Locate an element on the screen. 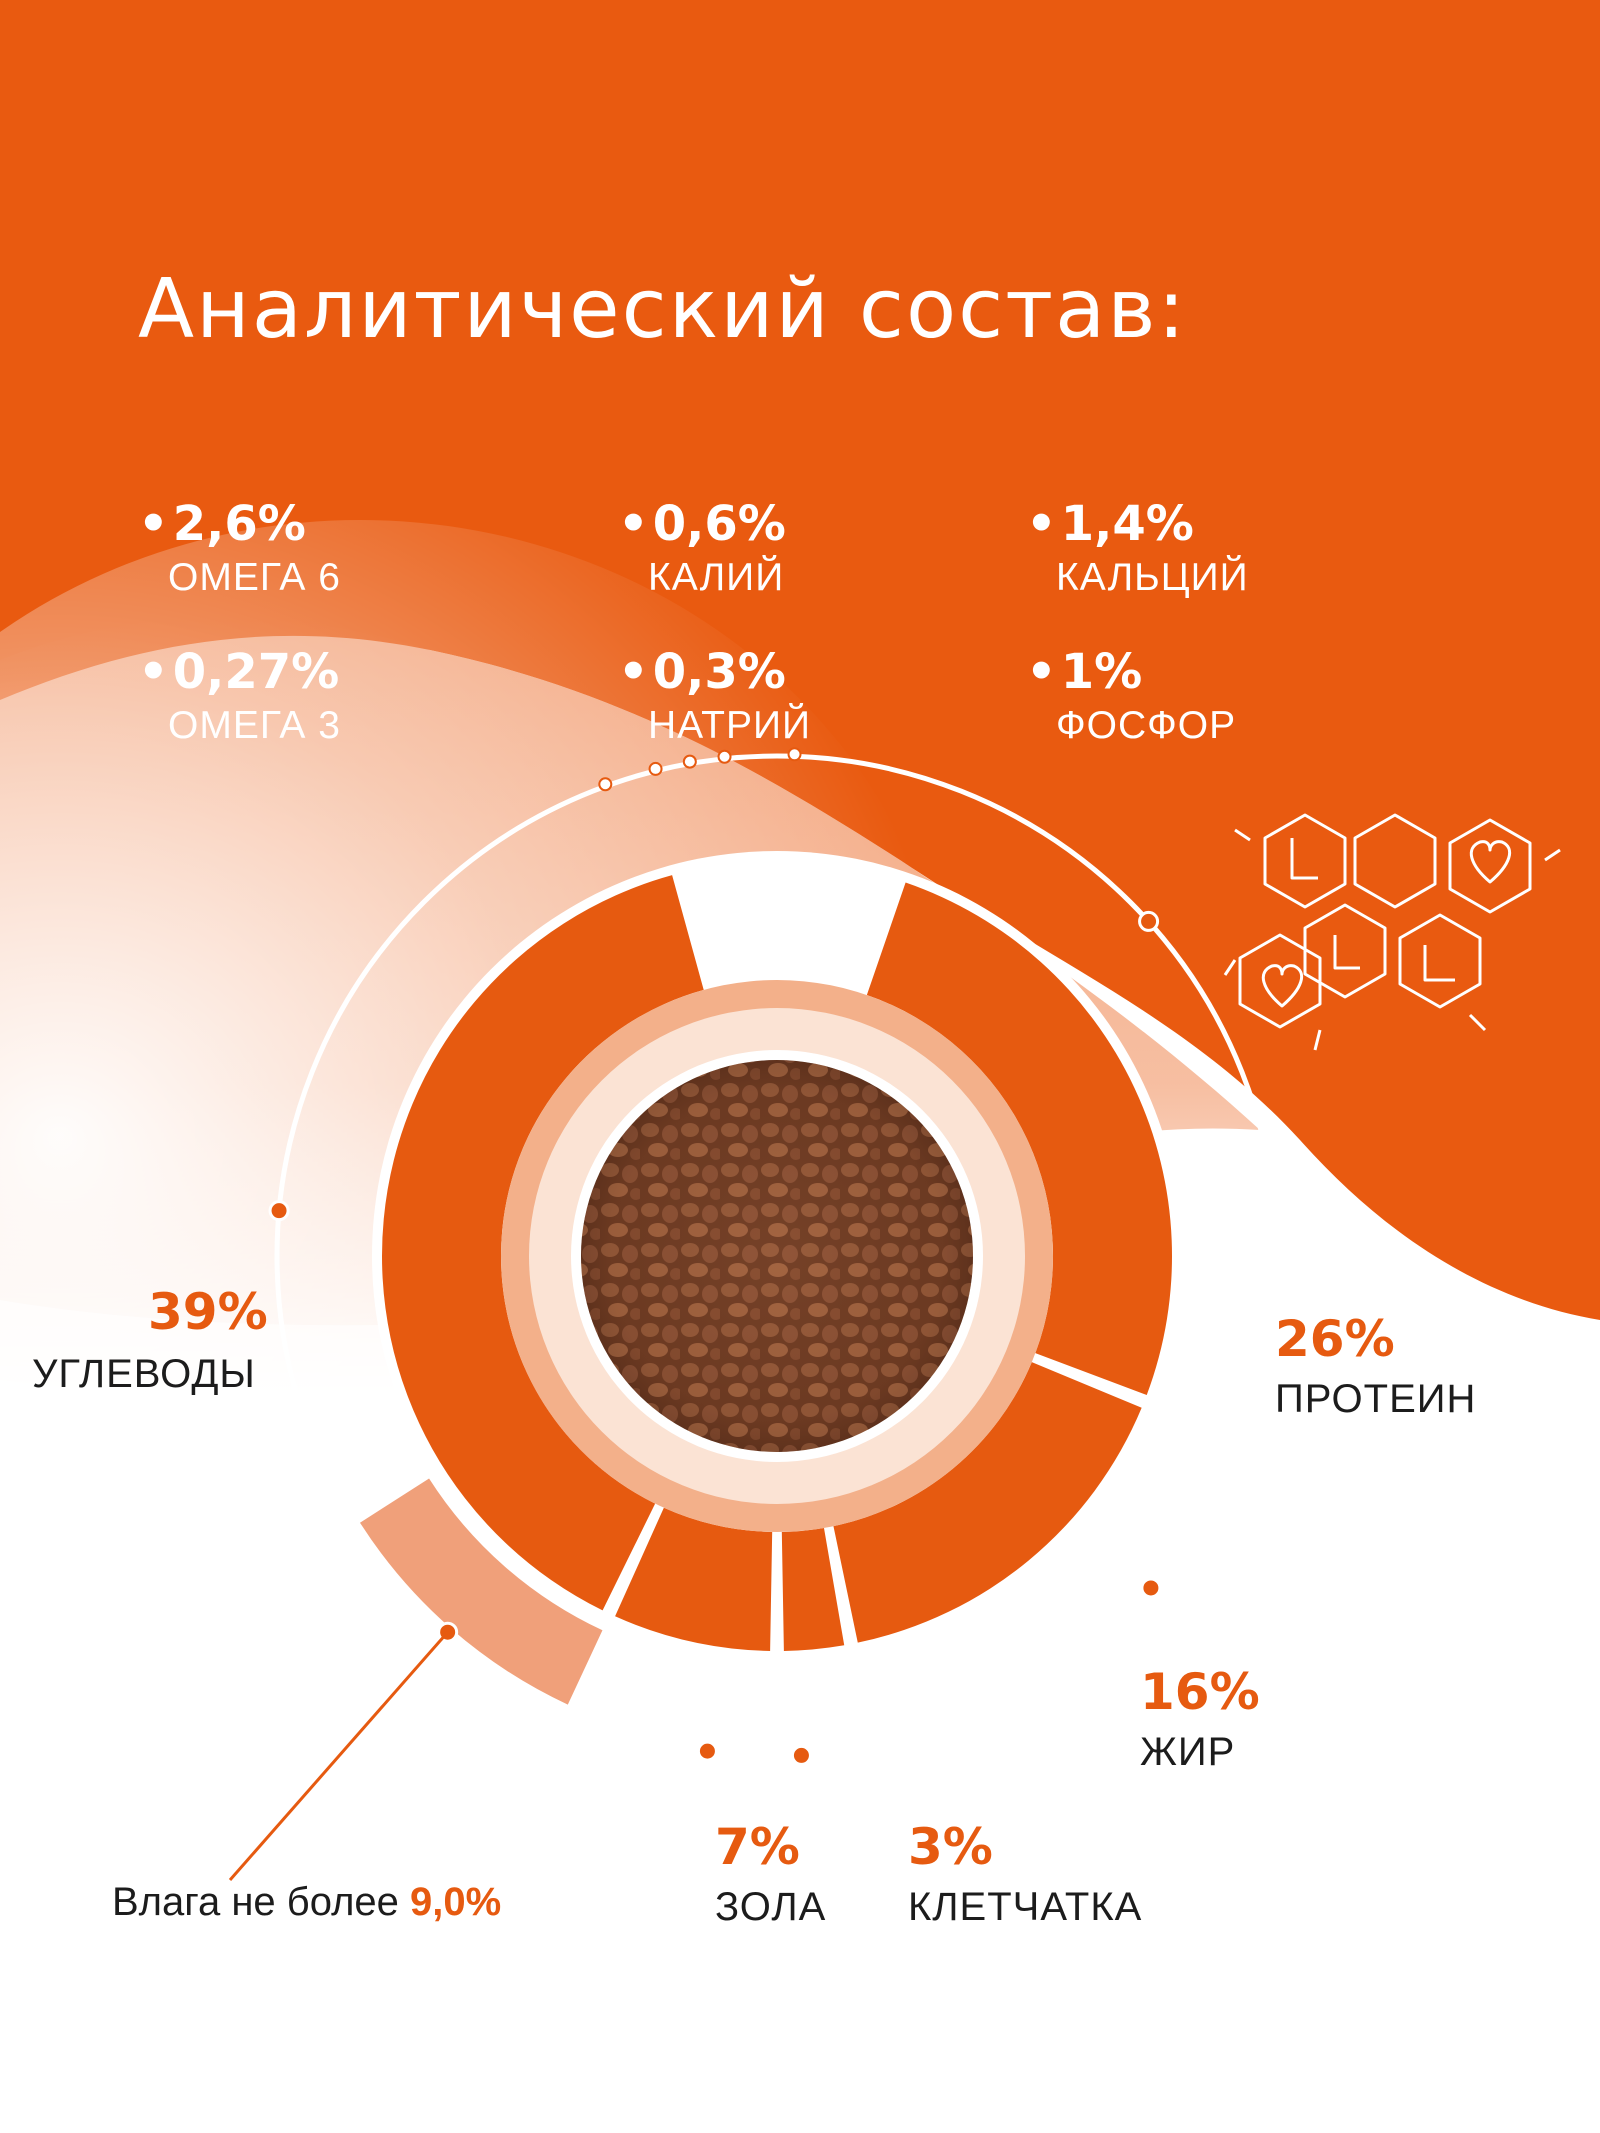 The height and width of the screenshot is (2133, 1600). callout-percent: 16% is located at coordinates (1200, 1692).